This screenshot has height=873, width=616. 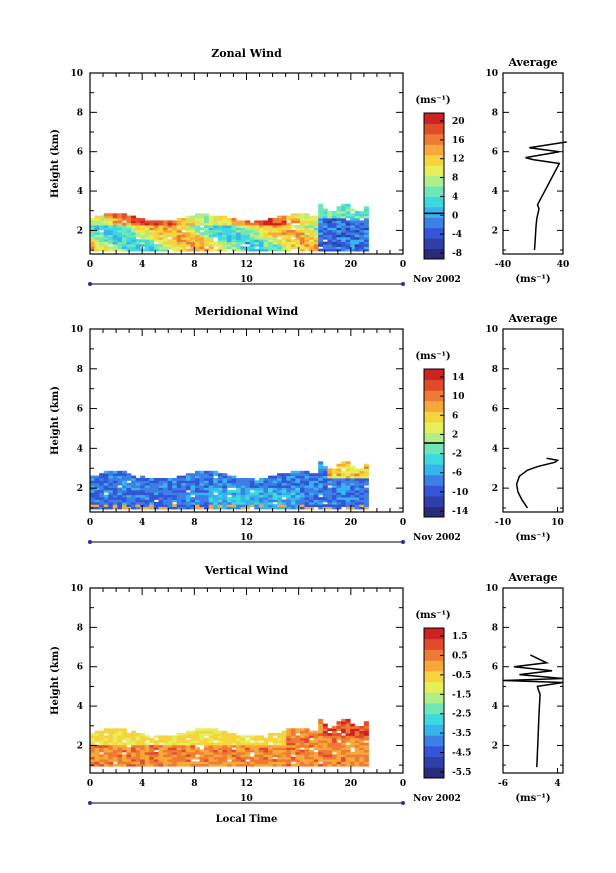 What do you see at coordinates (80, 707) in the screenshot?
I see `y-tick-label: 4` at bounding box center [80, 707].